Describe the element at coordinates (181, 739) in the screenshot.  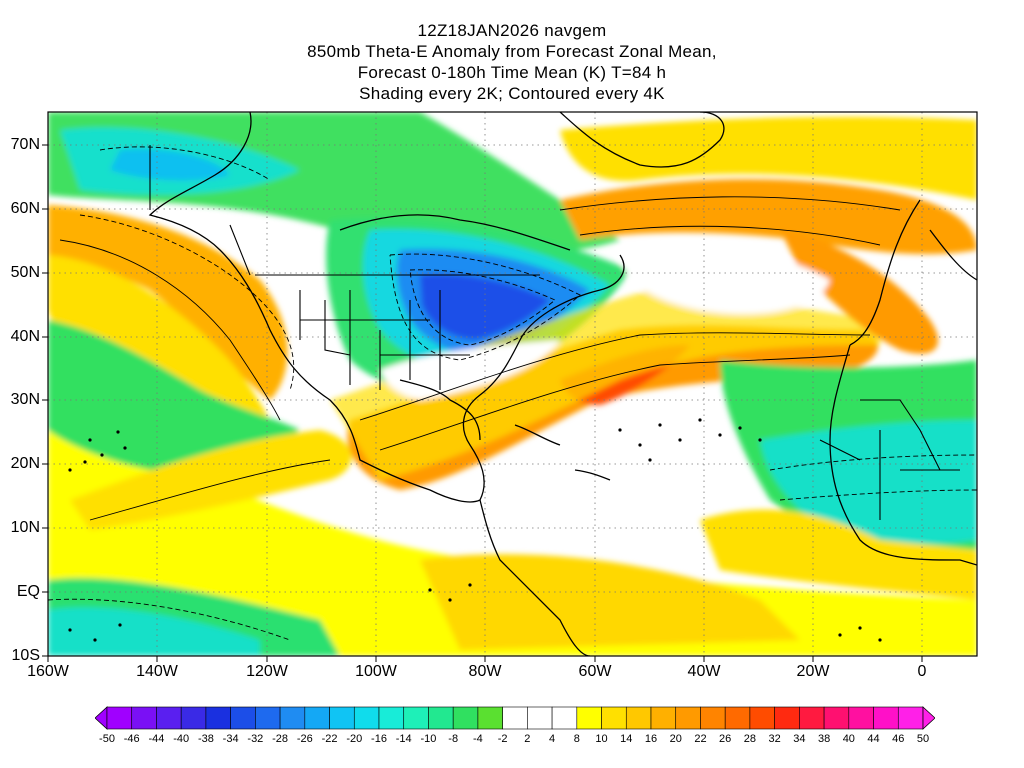
I see `colorbar-label: -40` at that location.